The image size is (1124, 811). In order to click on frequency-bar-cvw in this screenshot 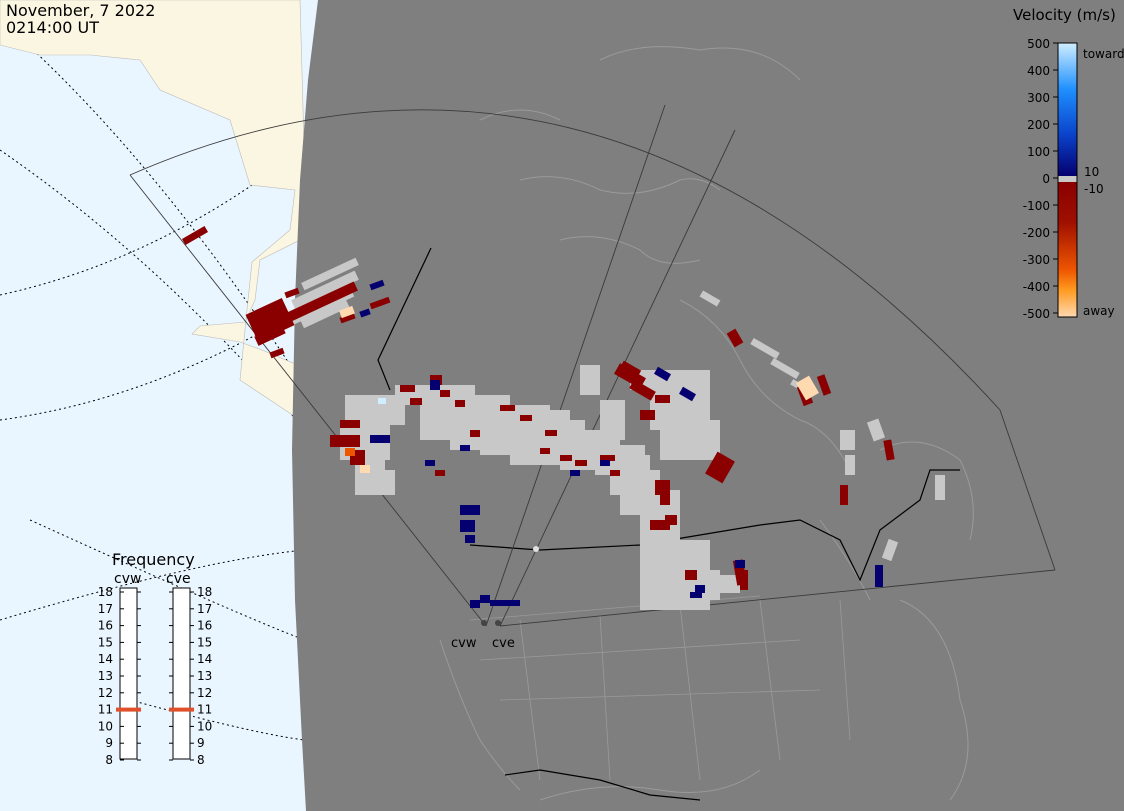, I will do `click(128, 673)`.